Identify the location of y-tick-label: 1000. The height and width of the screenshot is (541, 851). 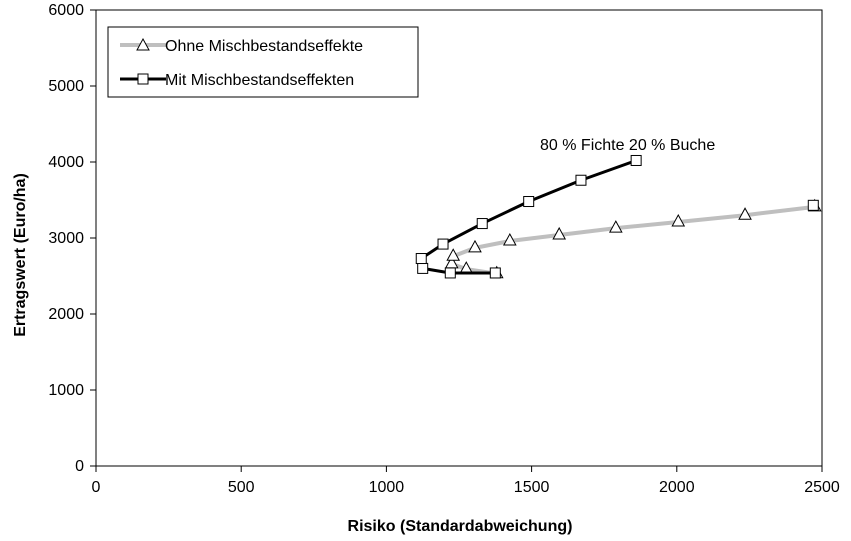
(66, 390).